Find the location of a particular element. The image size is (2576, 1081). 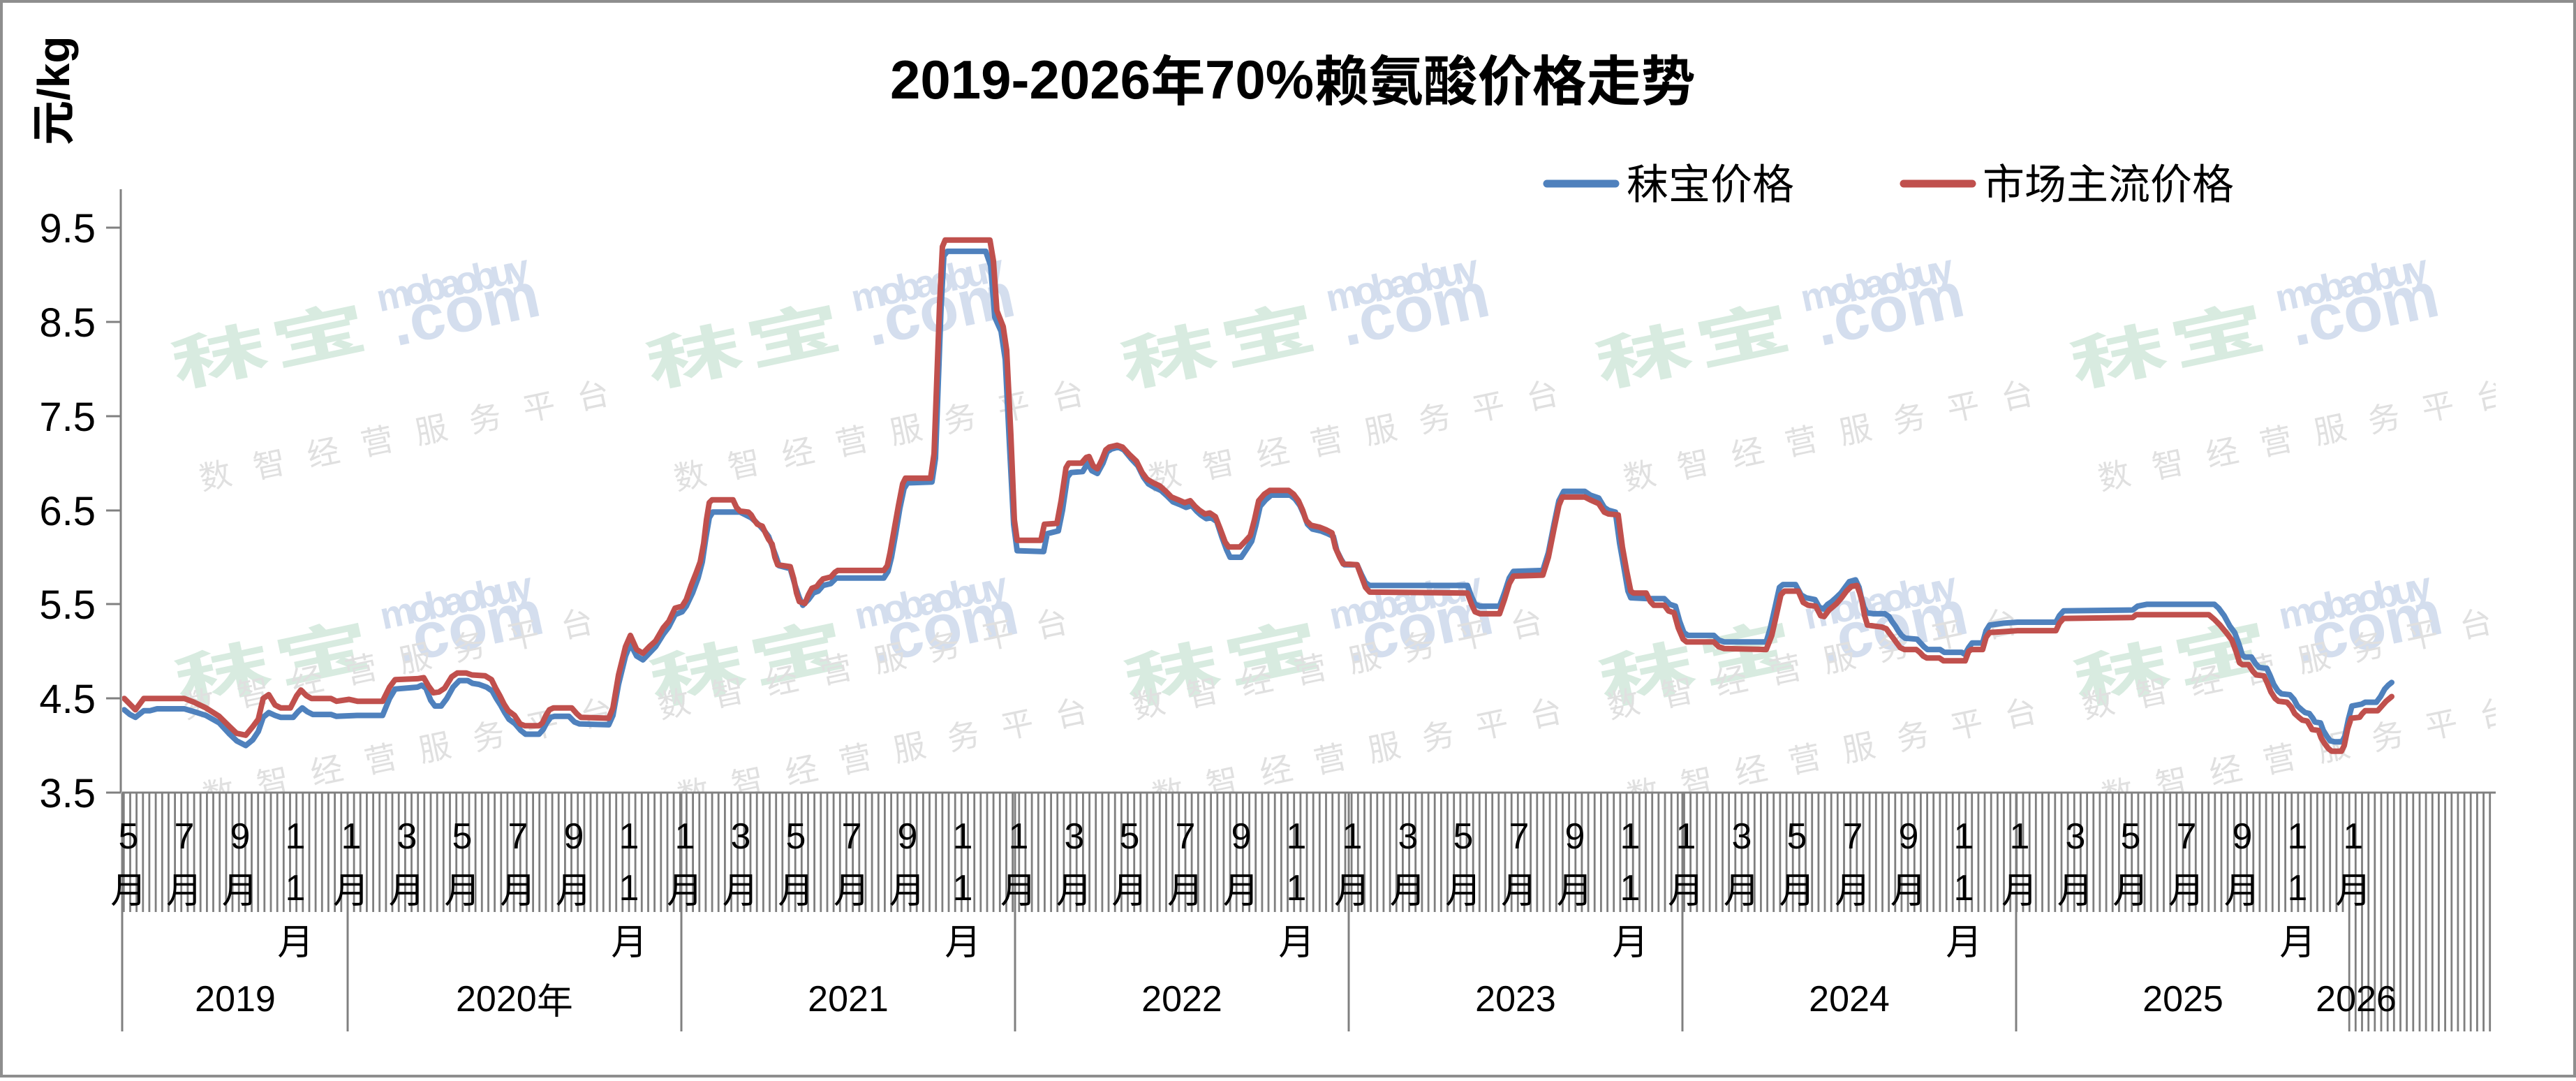

svg-text: 9.5 is located at coordinates (67, 228).